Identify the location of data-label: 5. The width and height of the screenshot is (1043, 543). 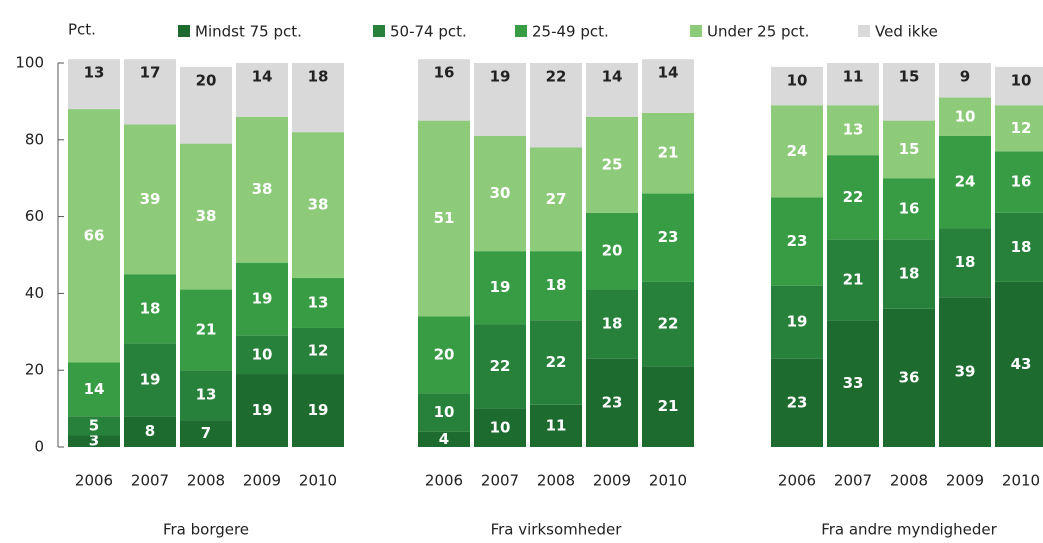
(94, 425).